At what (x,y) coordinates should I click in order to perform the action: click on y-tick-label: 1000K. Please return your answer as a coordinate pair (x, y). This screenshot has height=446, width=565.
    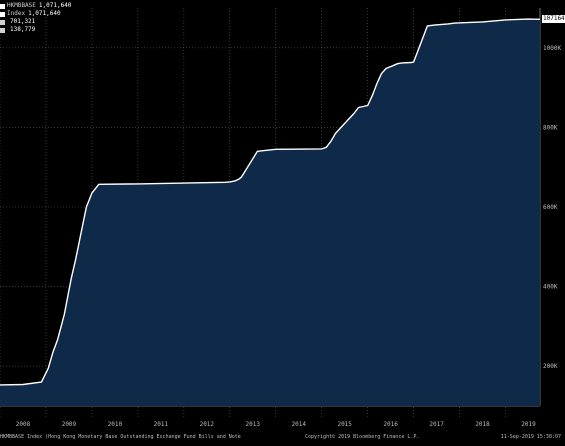
    Looking at the image, I should click on (552, 48).